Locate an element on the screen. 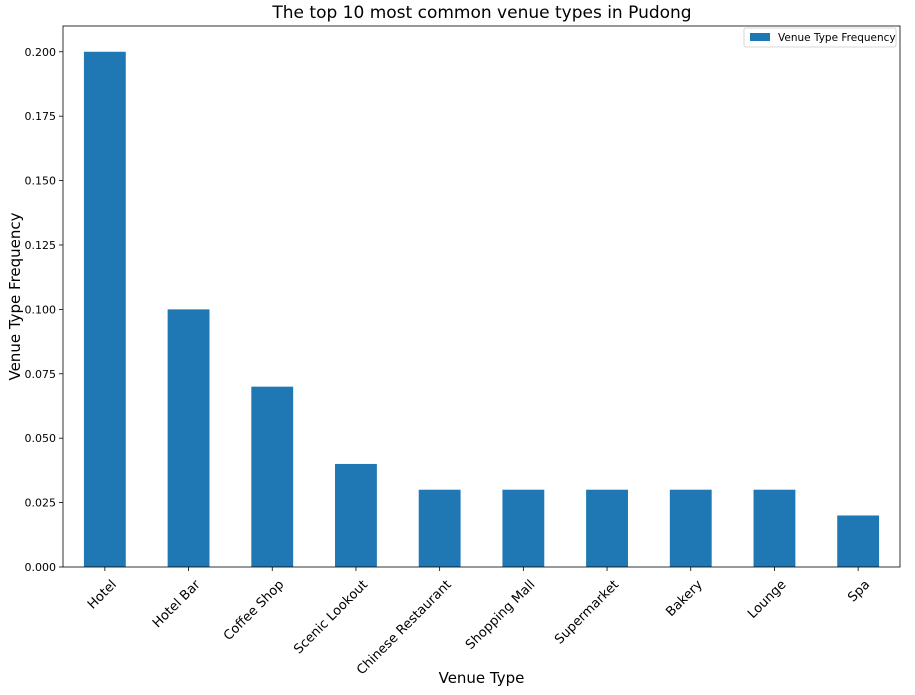 The height and width of the screenshot is (695, 915). x-tick-label: Chinese Restaurant is located at coordinates (404, 627).